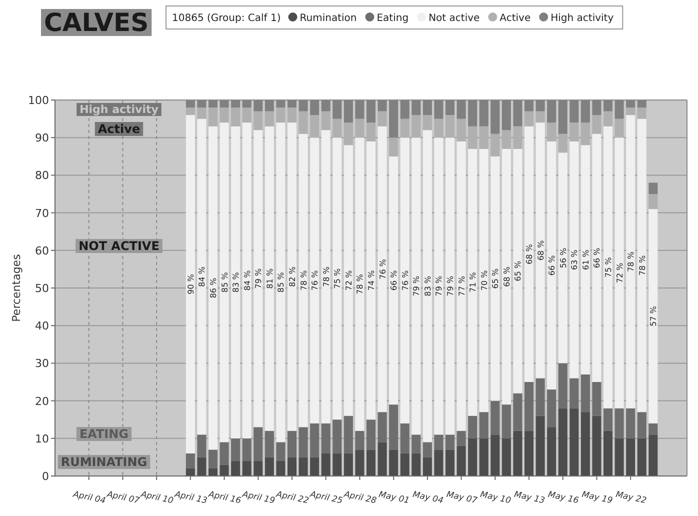  Describe the element at coordinates (247, 280) in the screenshot. I see `data-label: 84 %` at that location.